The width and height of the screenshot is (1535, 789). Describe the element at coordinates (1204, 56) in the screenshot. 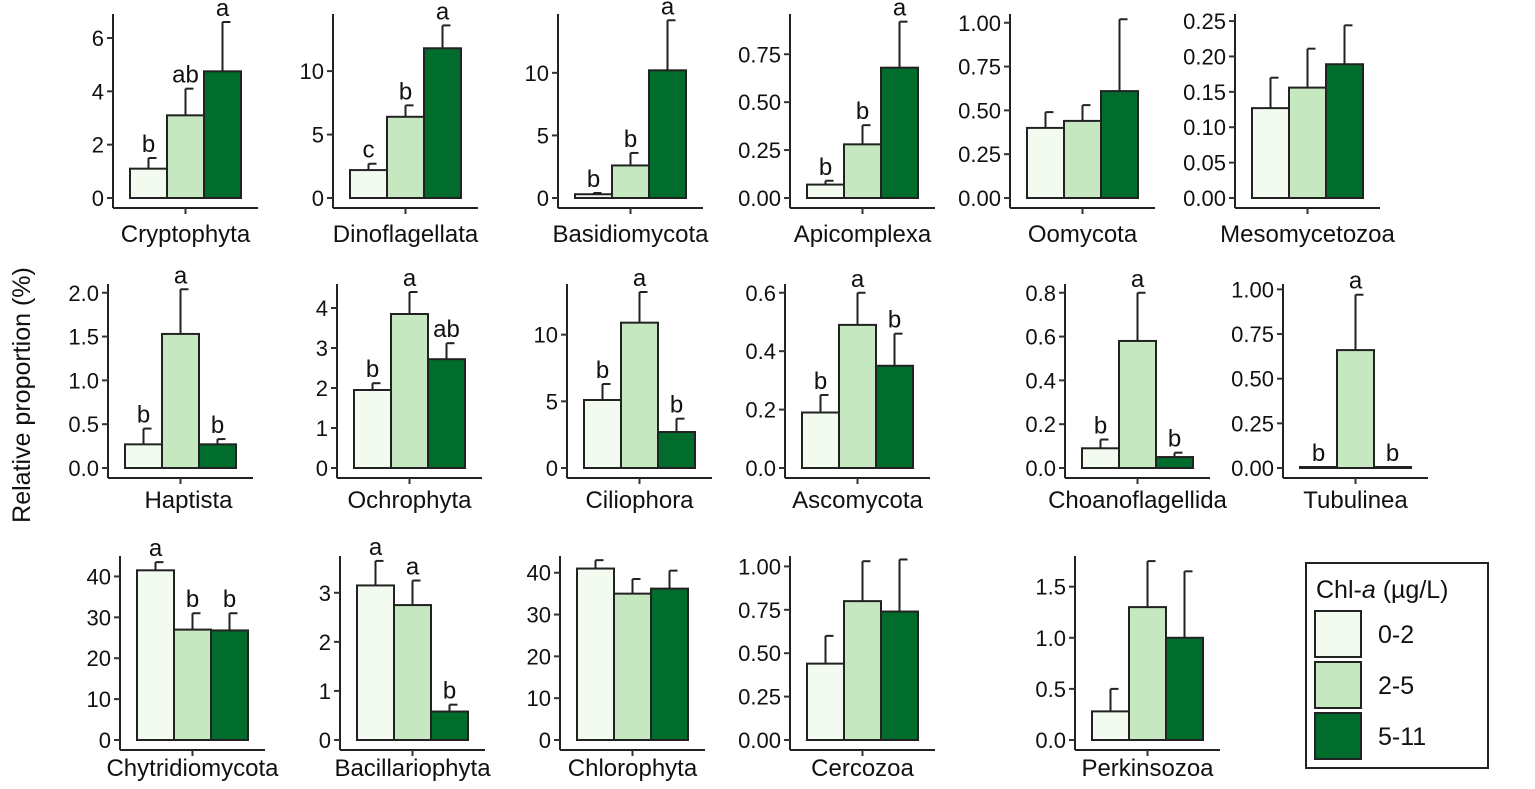

I see `y-tick-label: 0.20` at that location.